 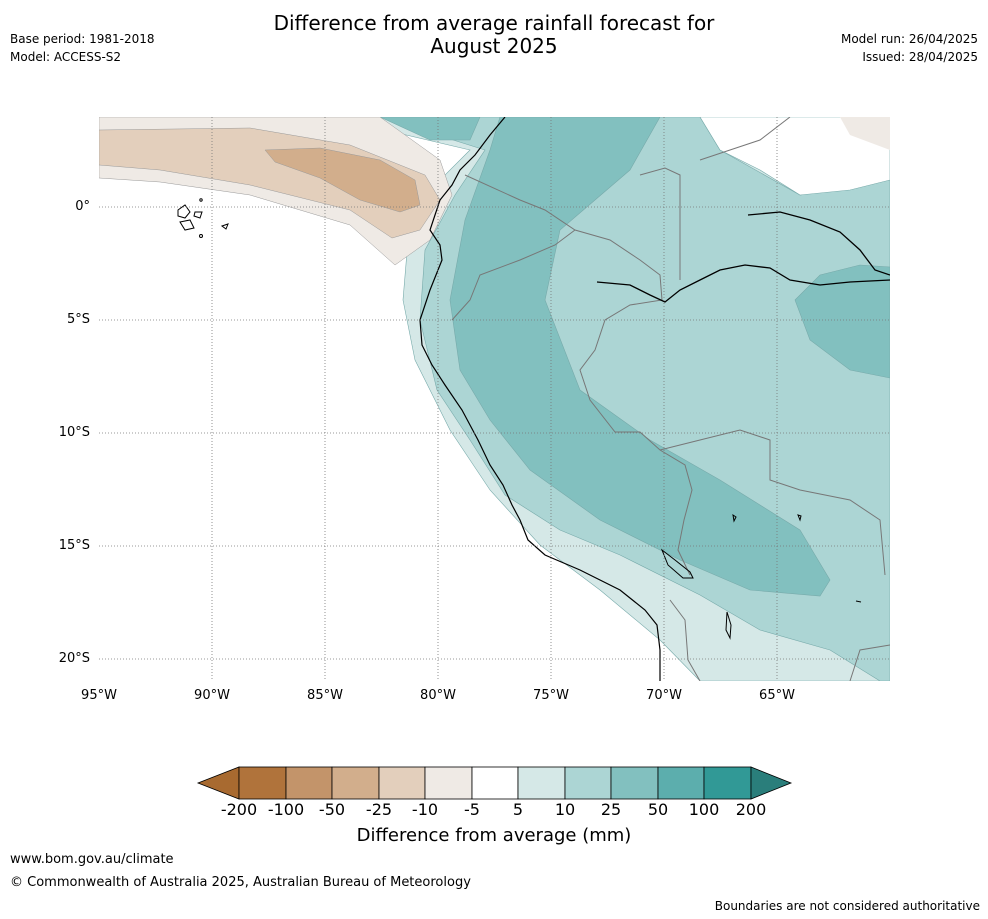 I want to click on colorbar-label: -200, so click(x=239, y=809).